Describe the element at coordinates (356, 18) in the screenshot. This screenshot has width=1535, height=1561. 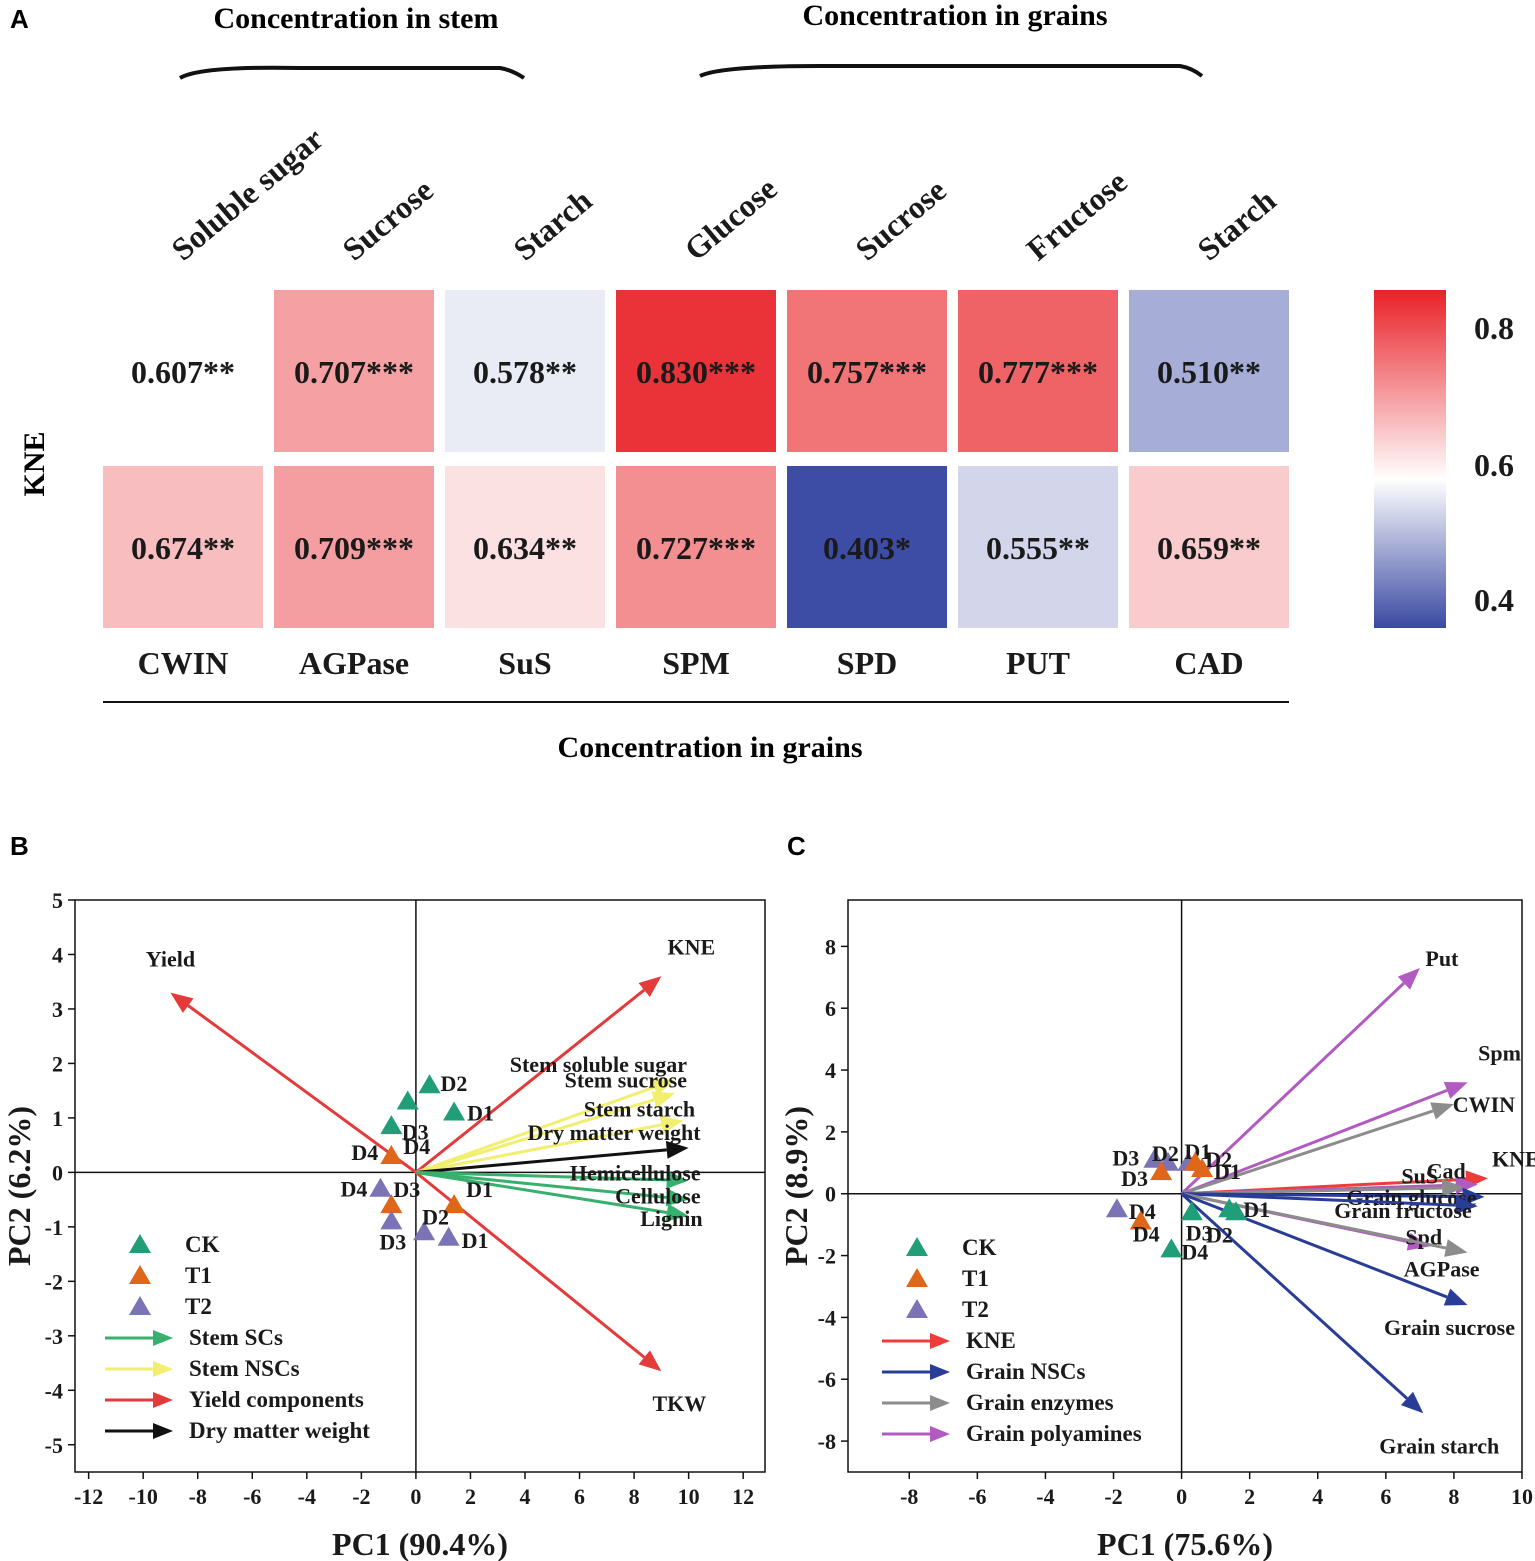
I see `stem-group-header: Concentration in stem` at that location.